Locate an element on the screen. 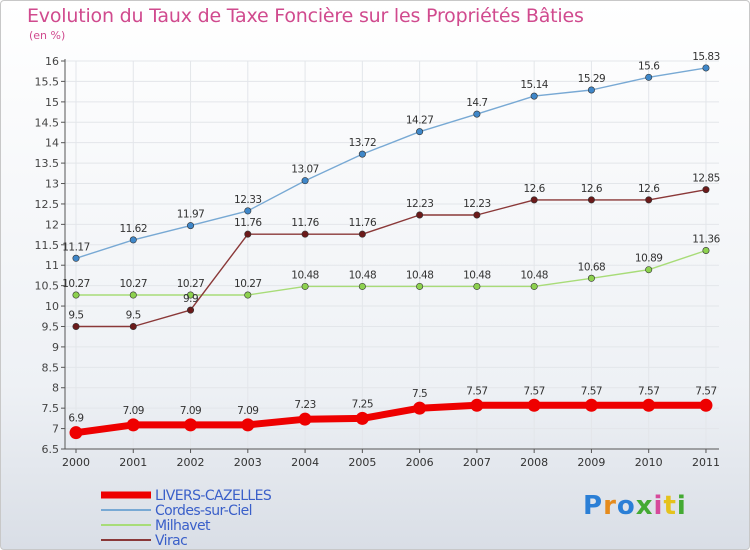 The image size is (750, 550). y-tick-label: 8 is located at coordinates (55, 388).